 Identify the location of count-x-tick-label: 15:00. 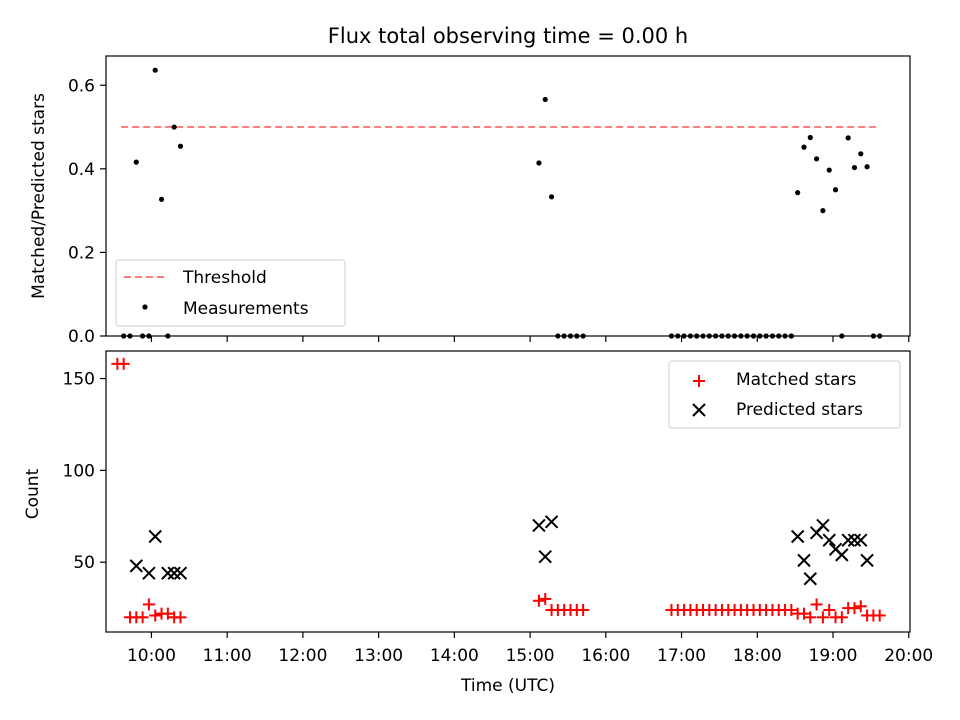
(530, 656).